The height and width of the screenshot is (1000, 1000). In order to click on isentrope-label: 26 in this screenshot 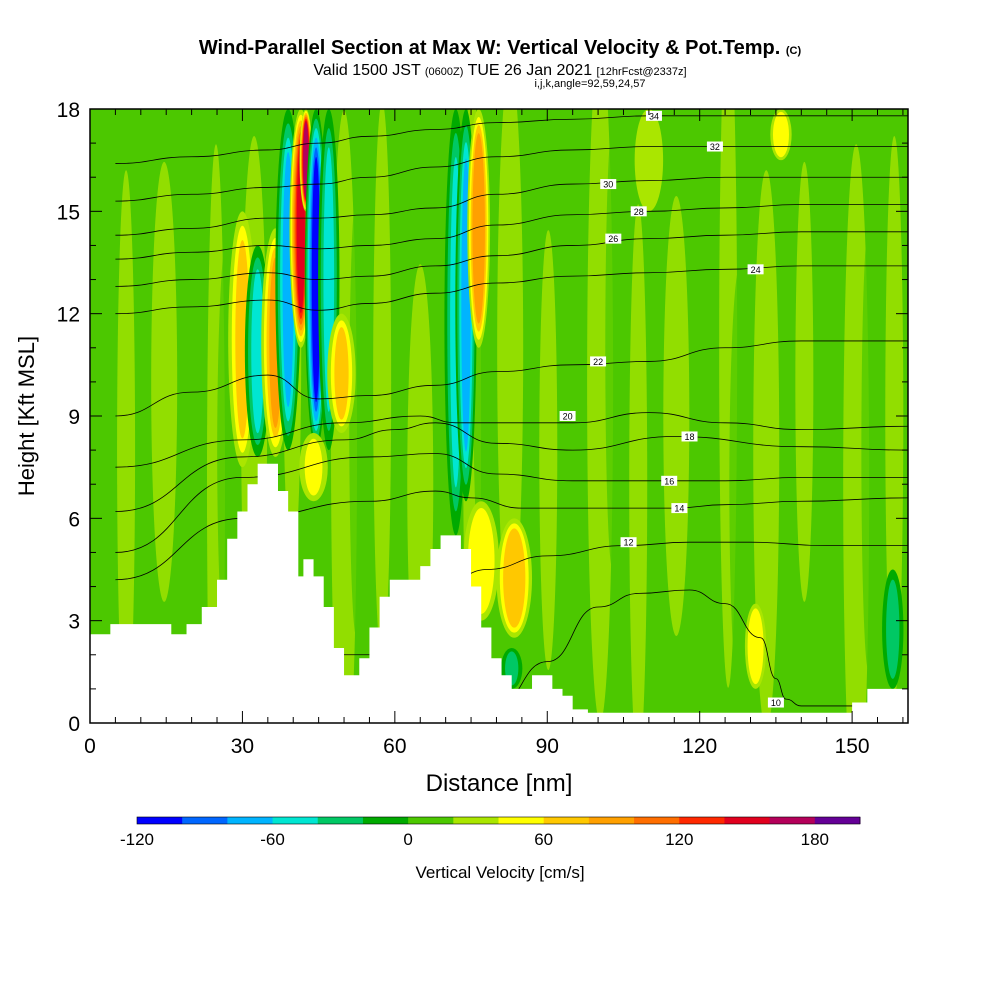, I will do `click(613, 239)`.